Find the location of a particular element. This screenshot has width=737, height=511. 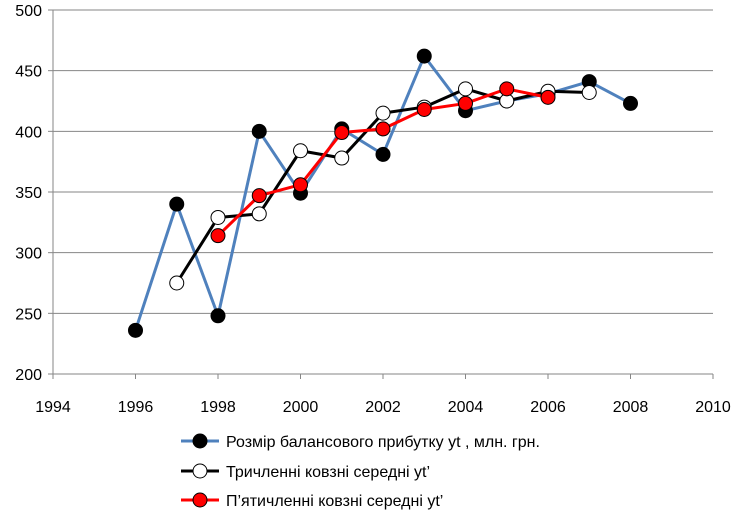

x-ticks: 1994 1996 1998 2000 2002 2004 2006 2008 2010 is located at coordinates (383, 395).